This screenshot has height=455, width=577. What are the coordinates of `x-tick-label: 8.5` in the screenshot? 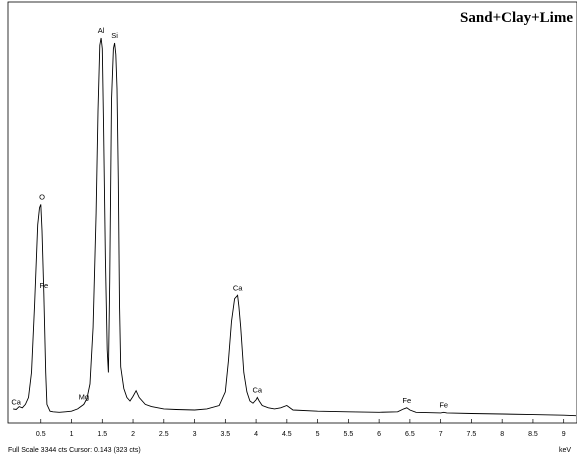 It's located at (533, 434).